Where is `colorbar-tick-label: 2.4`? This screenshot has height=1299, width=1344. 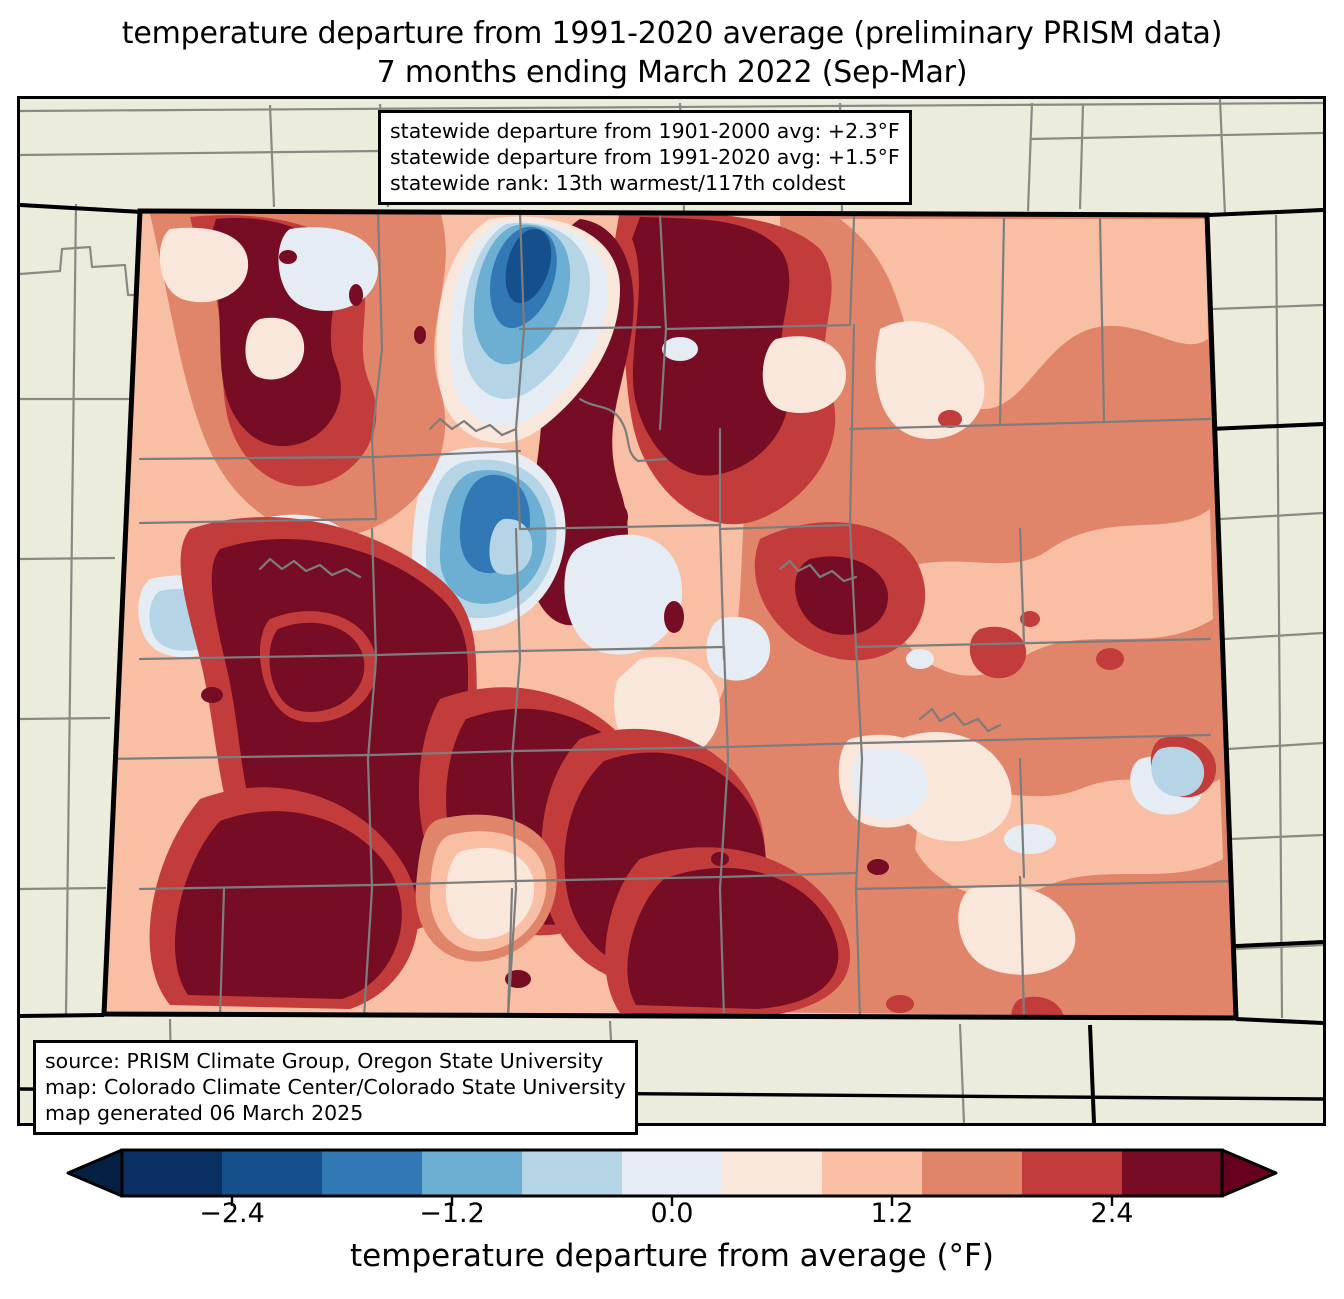 colorbar-tick-label: 2.4 is located at coordinates (1112, 1213).